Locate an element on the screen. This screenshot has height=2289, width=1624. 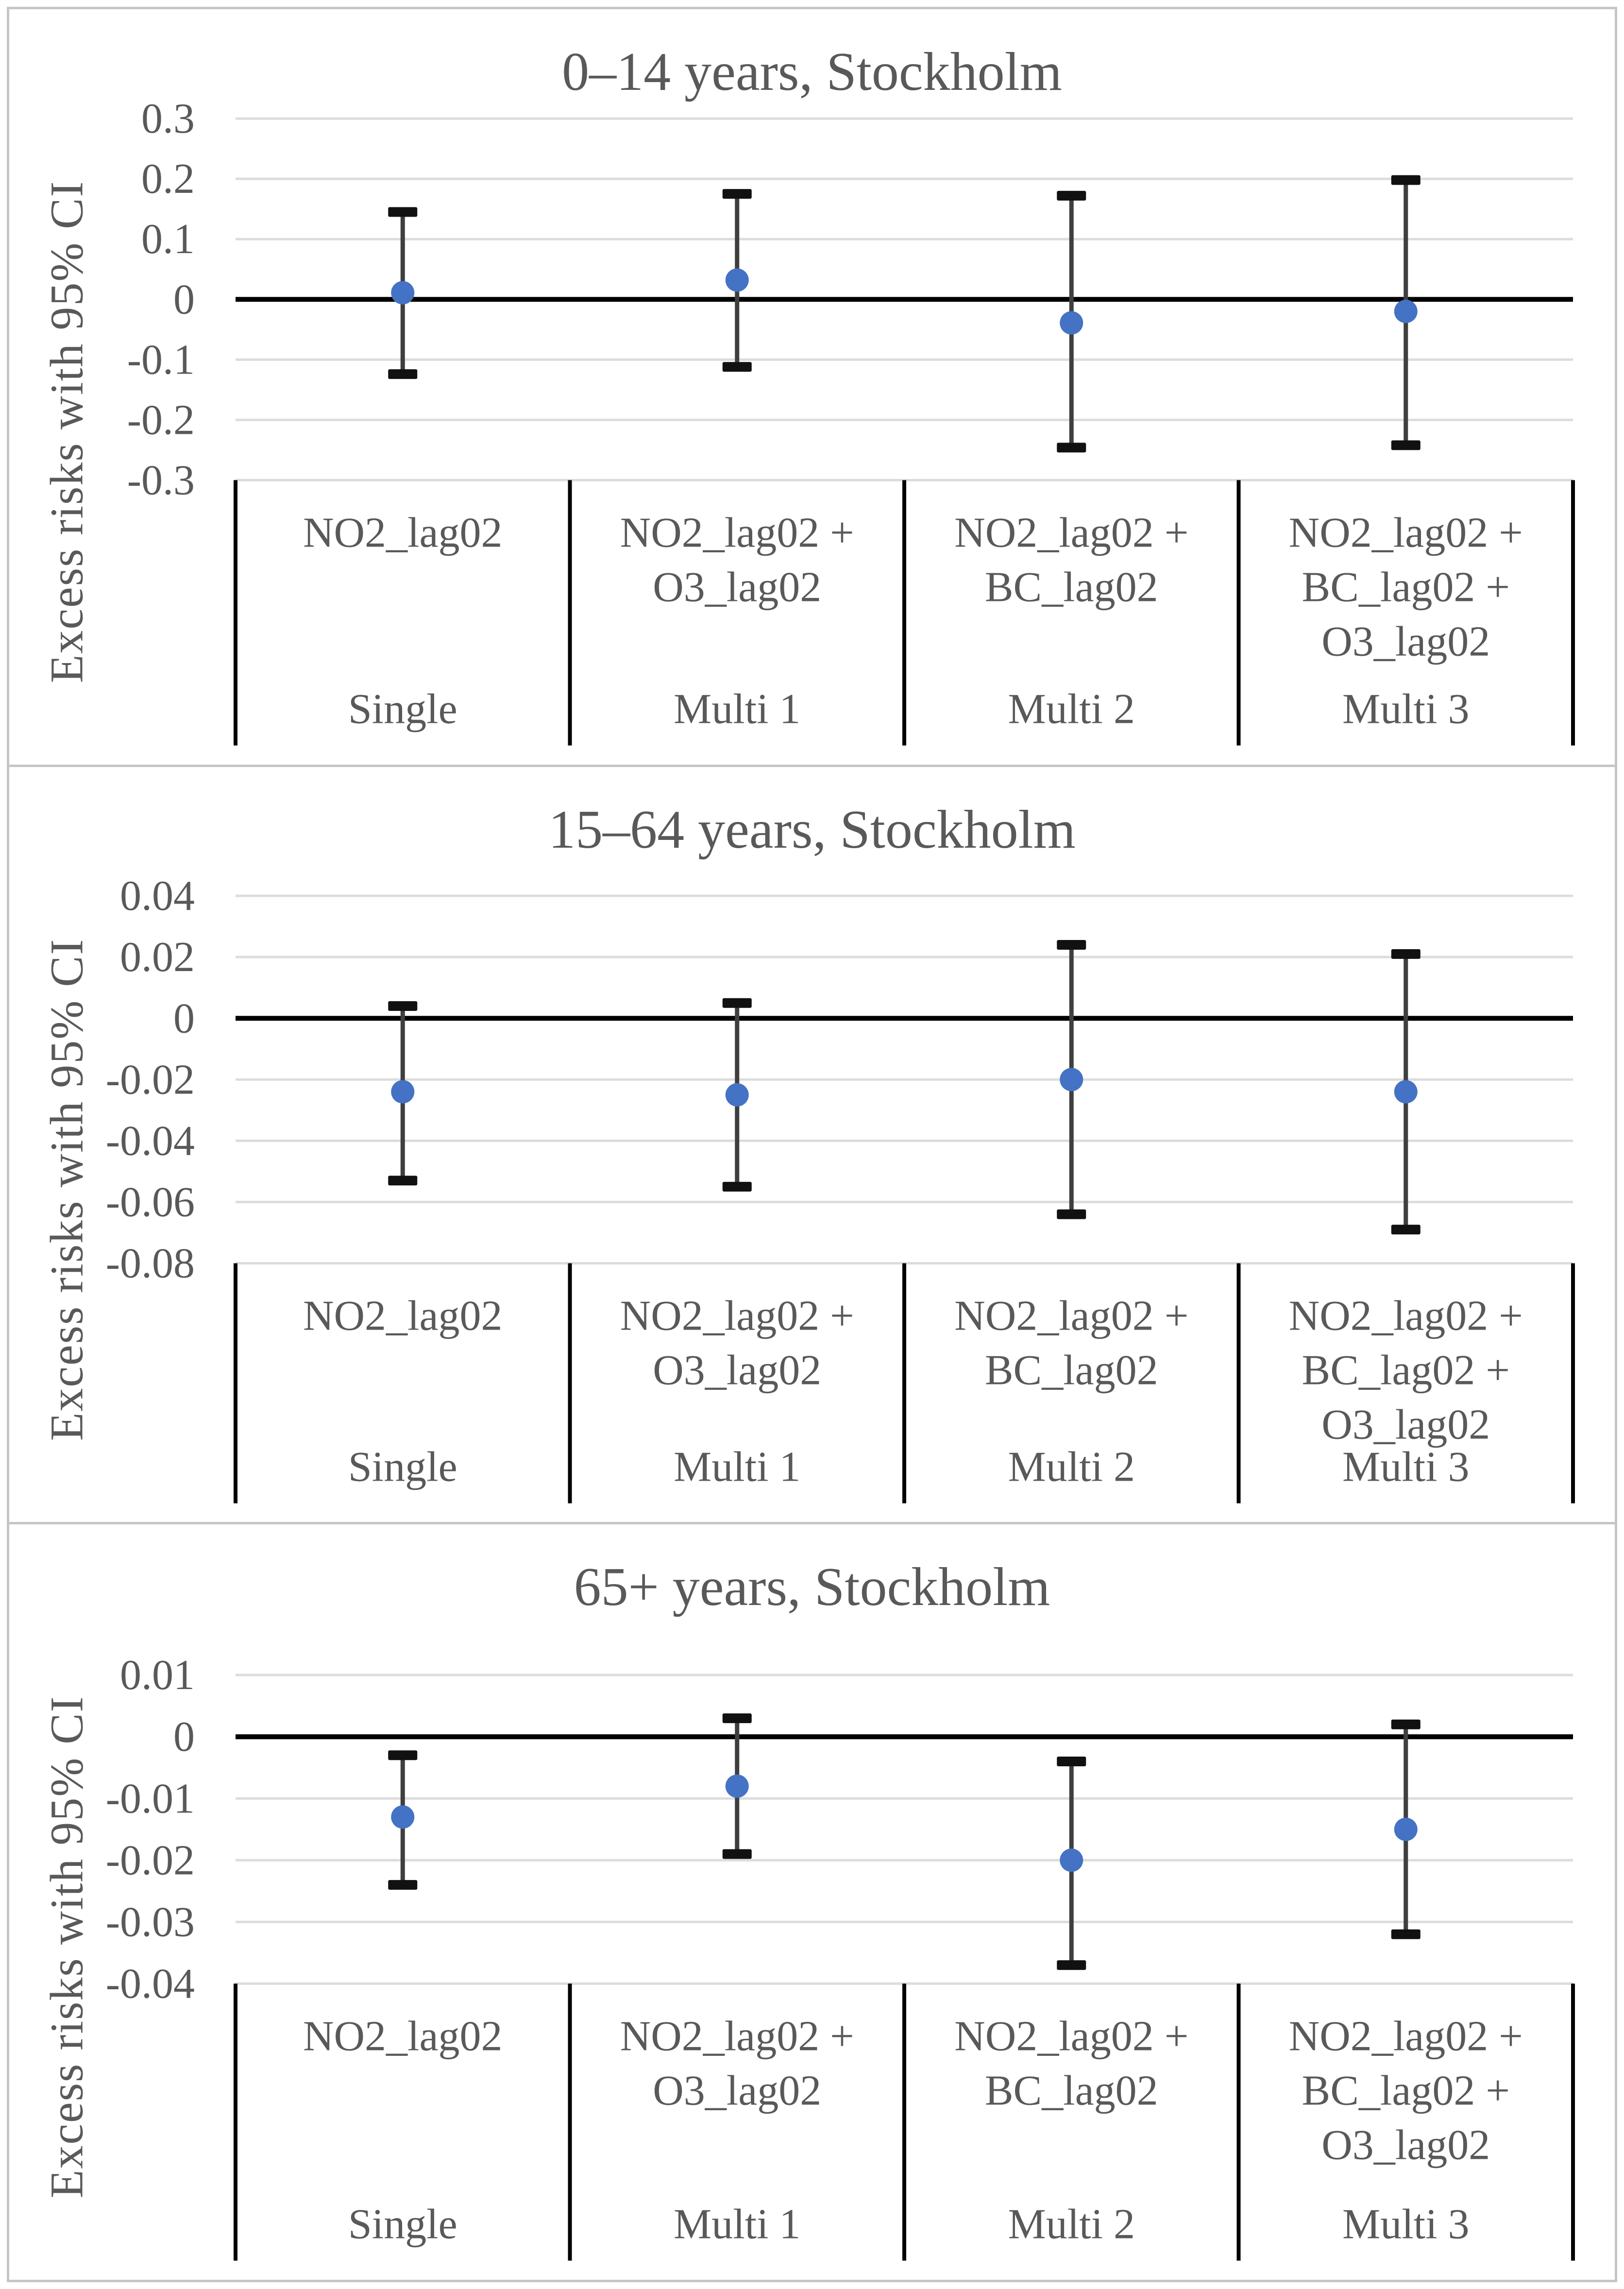
y-tick-label: -0.03 is located at coordinates (150, 1922).